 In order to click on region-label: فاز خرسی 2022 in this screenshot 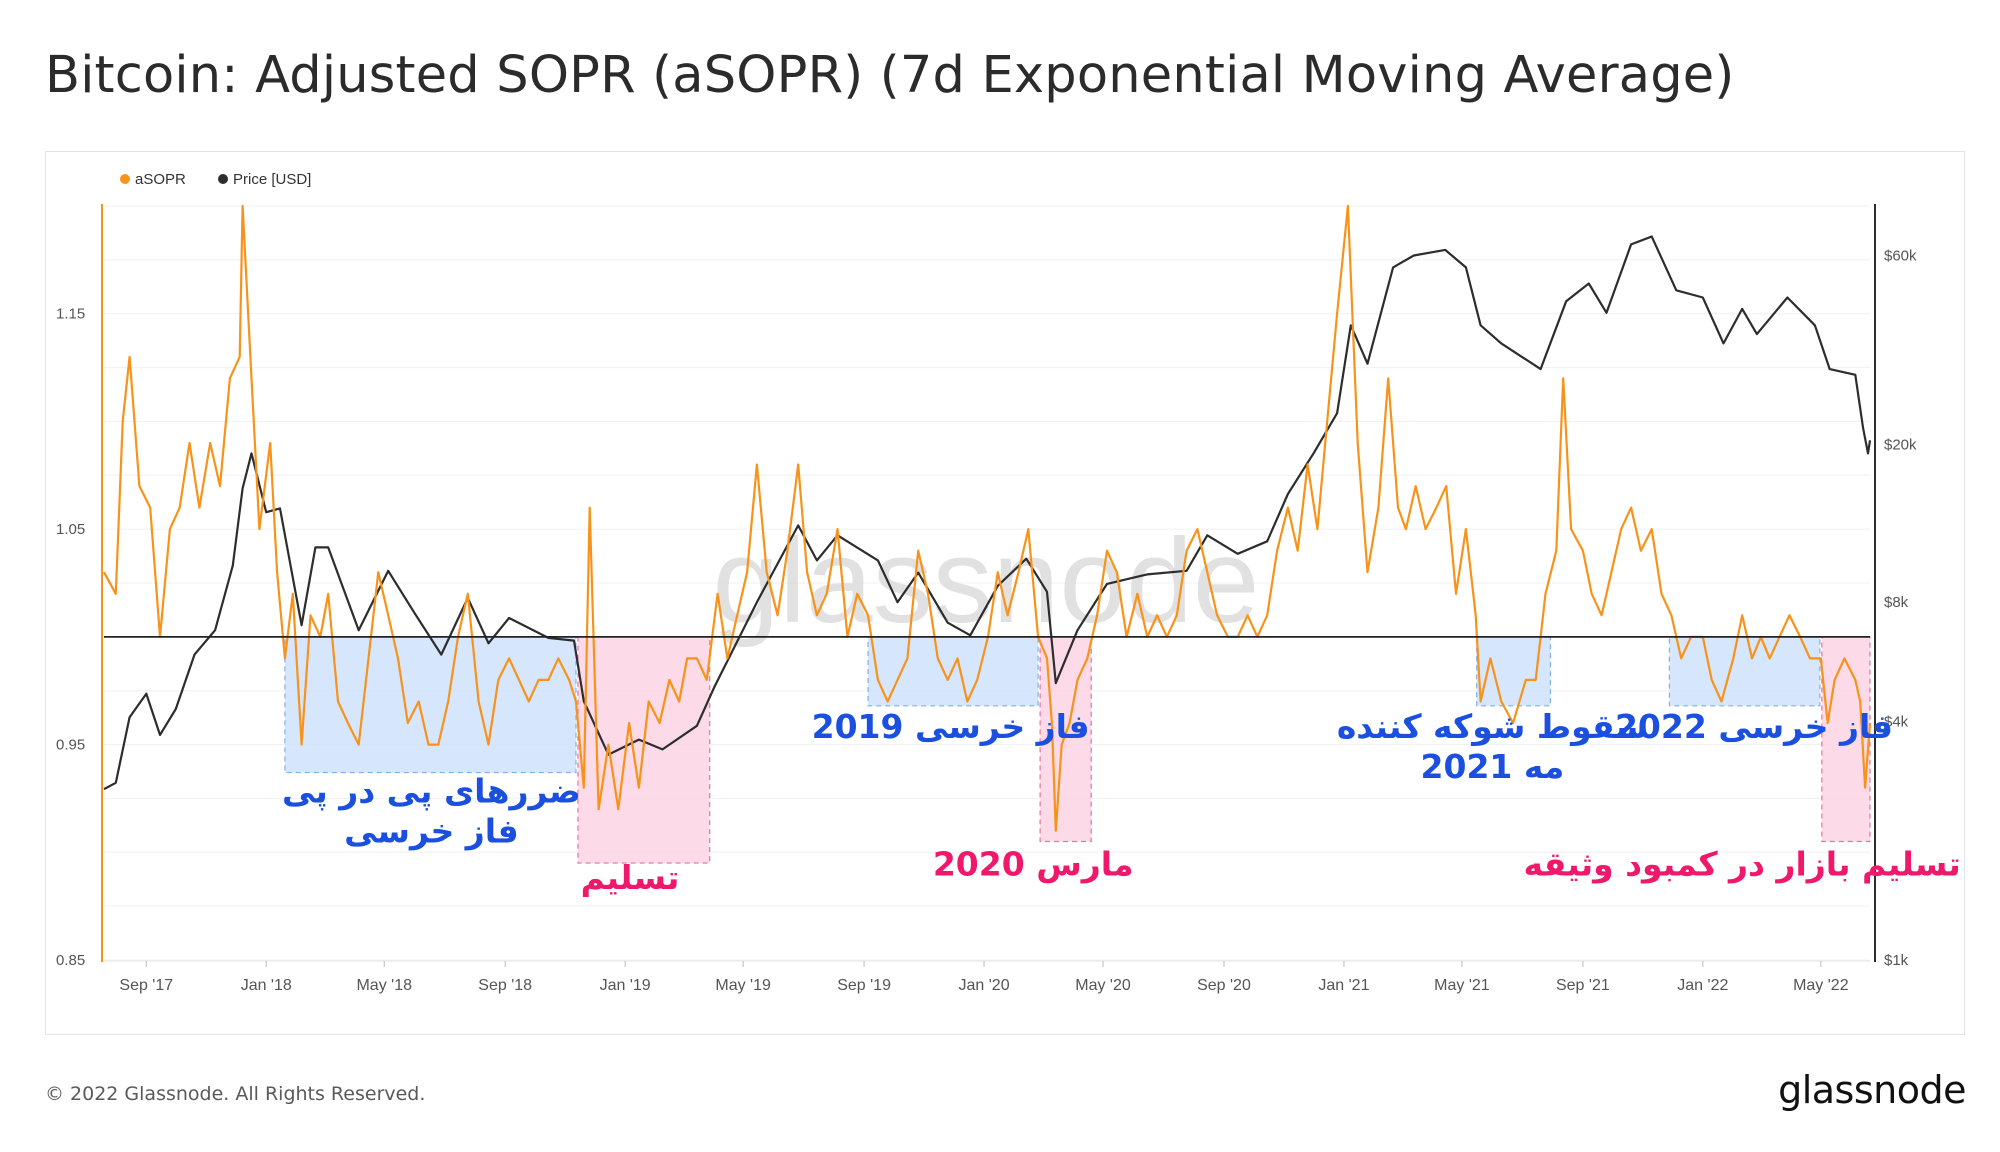, I will do `click(1754, 727)`.